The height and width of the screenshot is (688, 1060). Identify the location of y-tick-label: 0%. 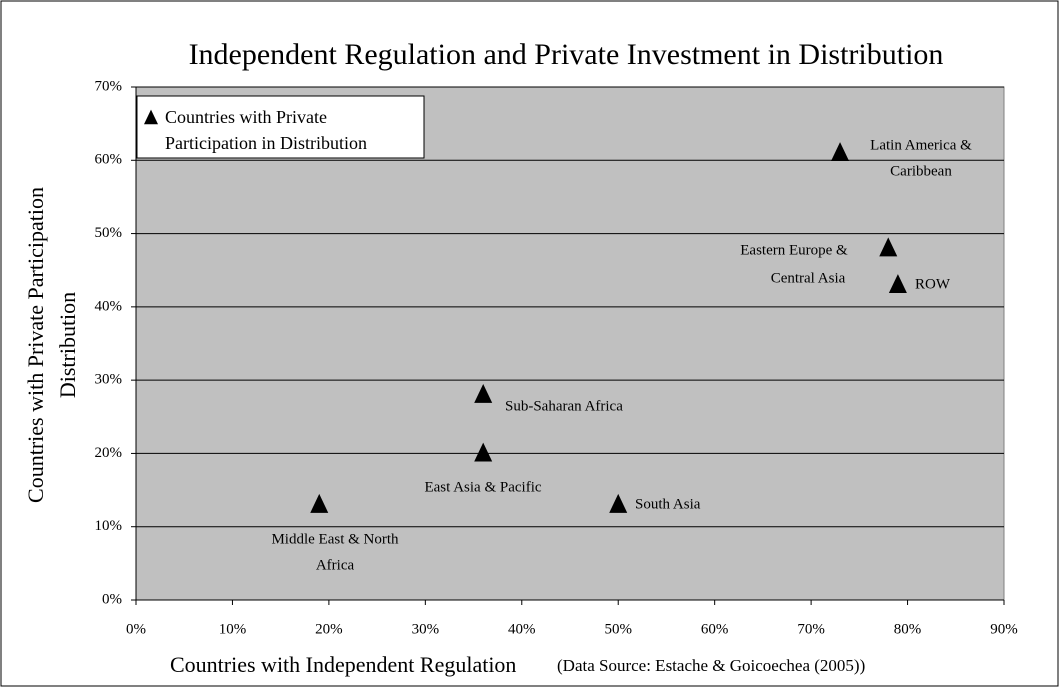
(112, 599).